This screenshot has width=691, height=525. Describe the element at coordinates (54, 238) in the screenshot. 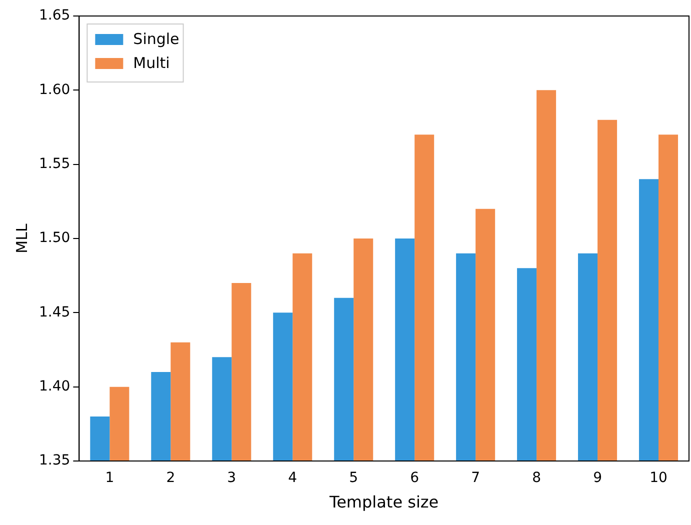

I see `y-tick-label: 1.50` at that location.